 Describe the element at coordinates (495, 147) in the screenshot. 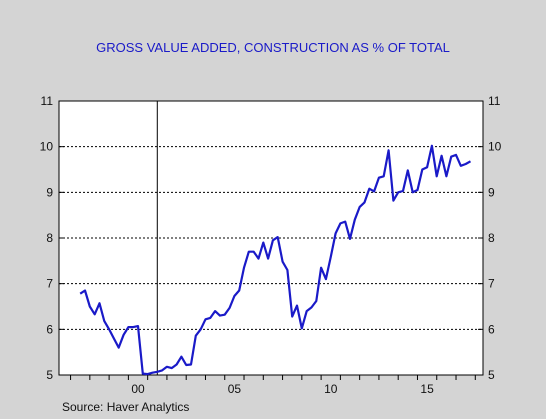

I see `y-tick-label-right: 10` at that location.